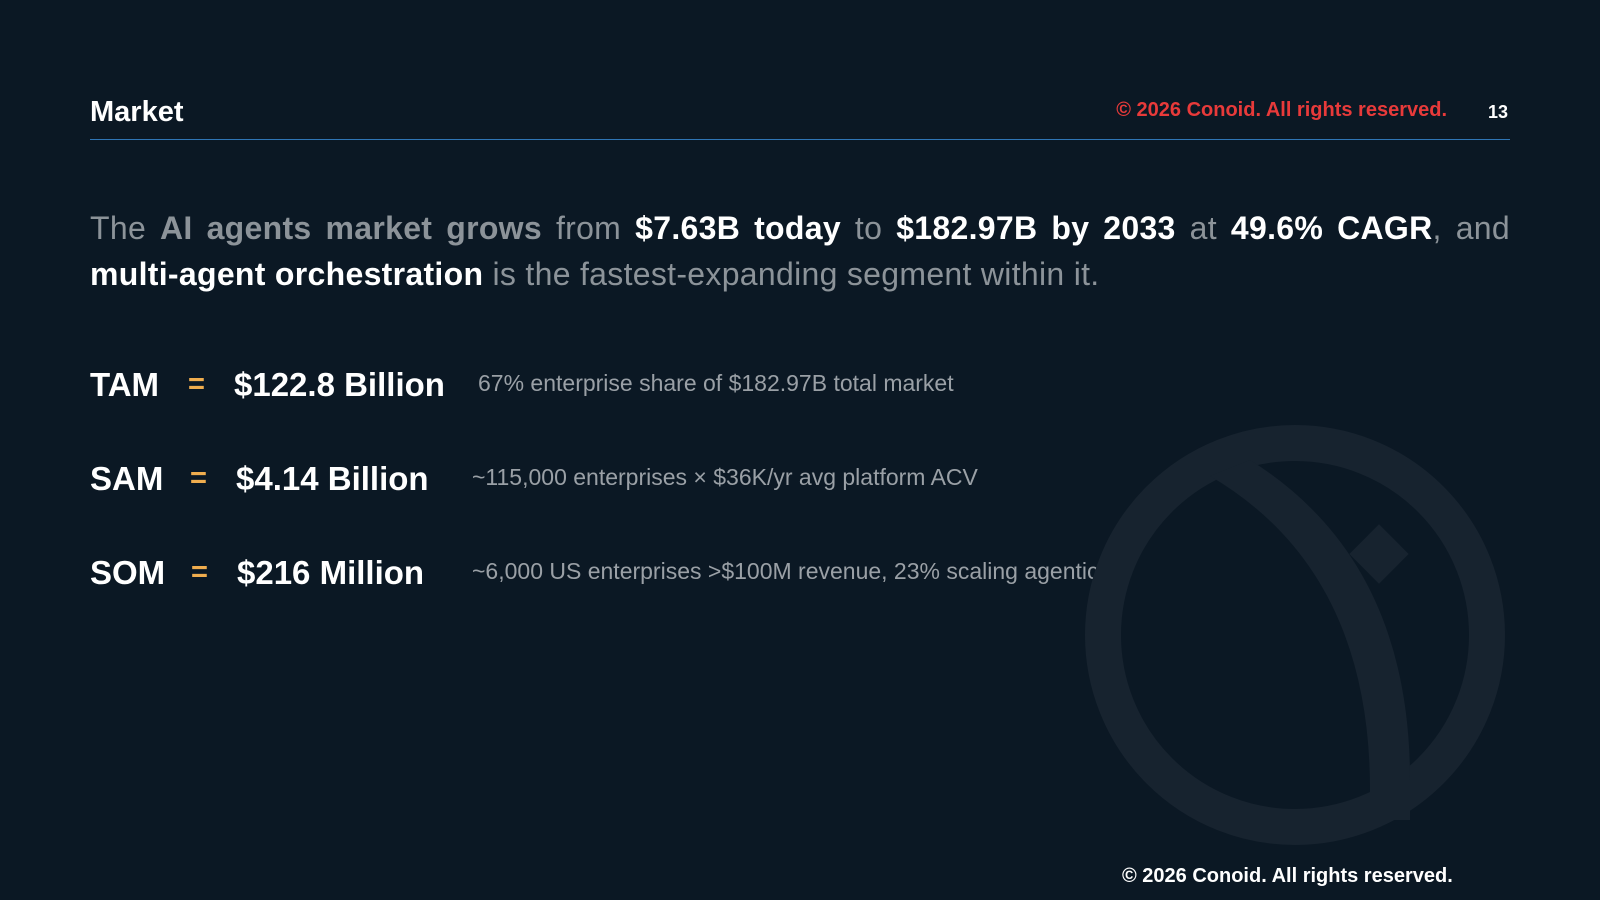 The width and height of the screenshot is (1600, 900). I want to click on headline-highlight: $182.97B by 2033, so click(1035, 228).